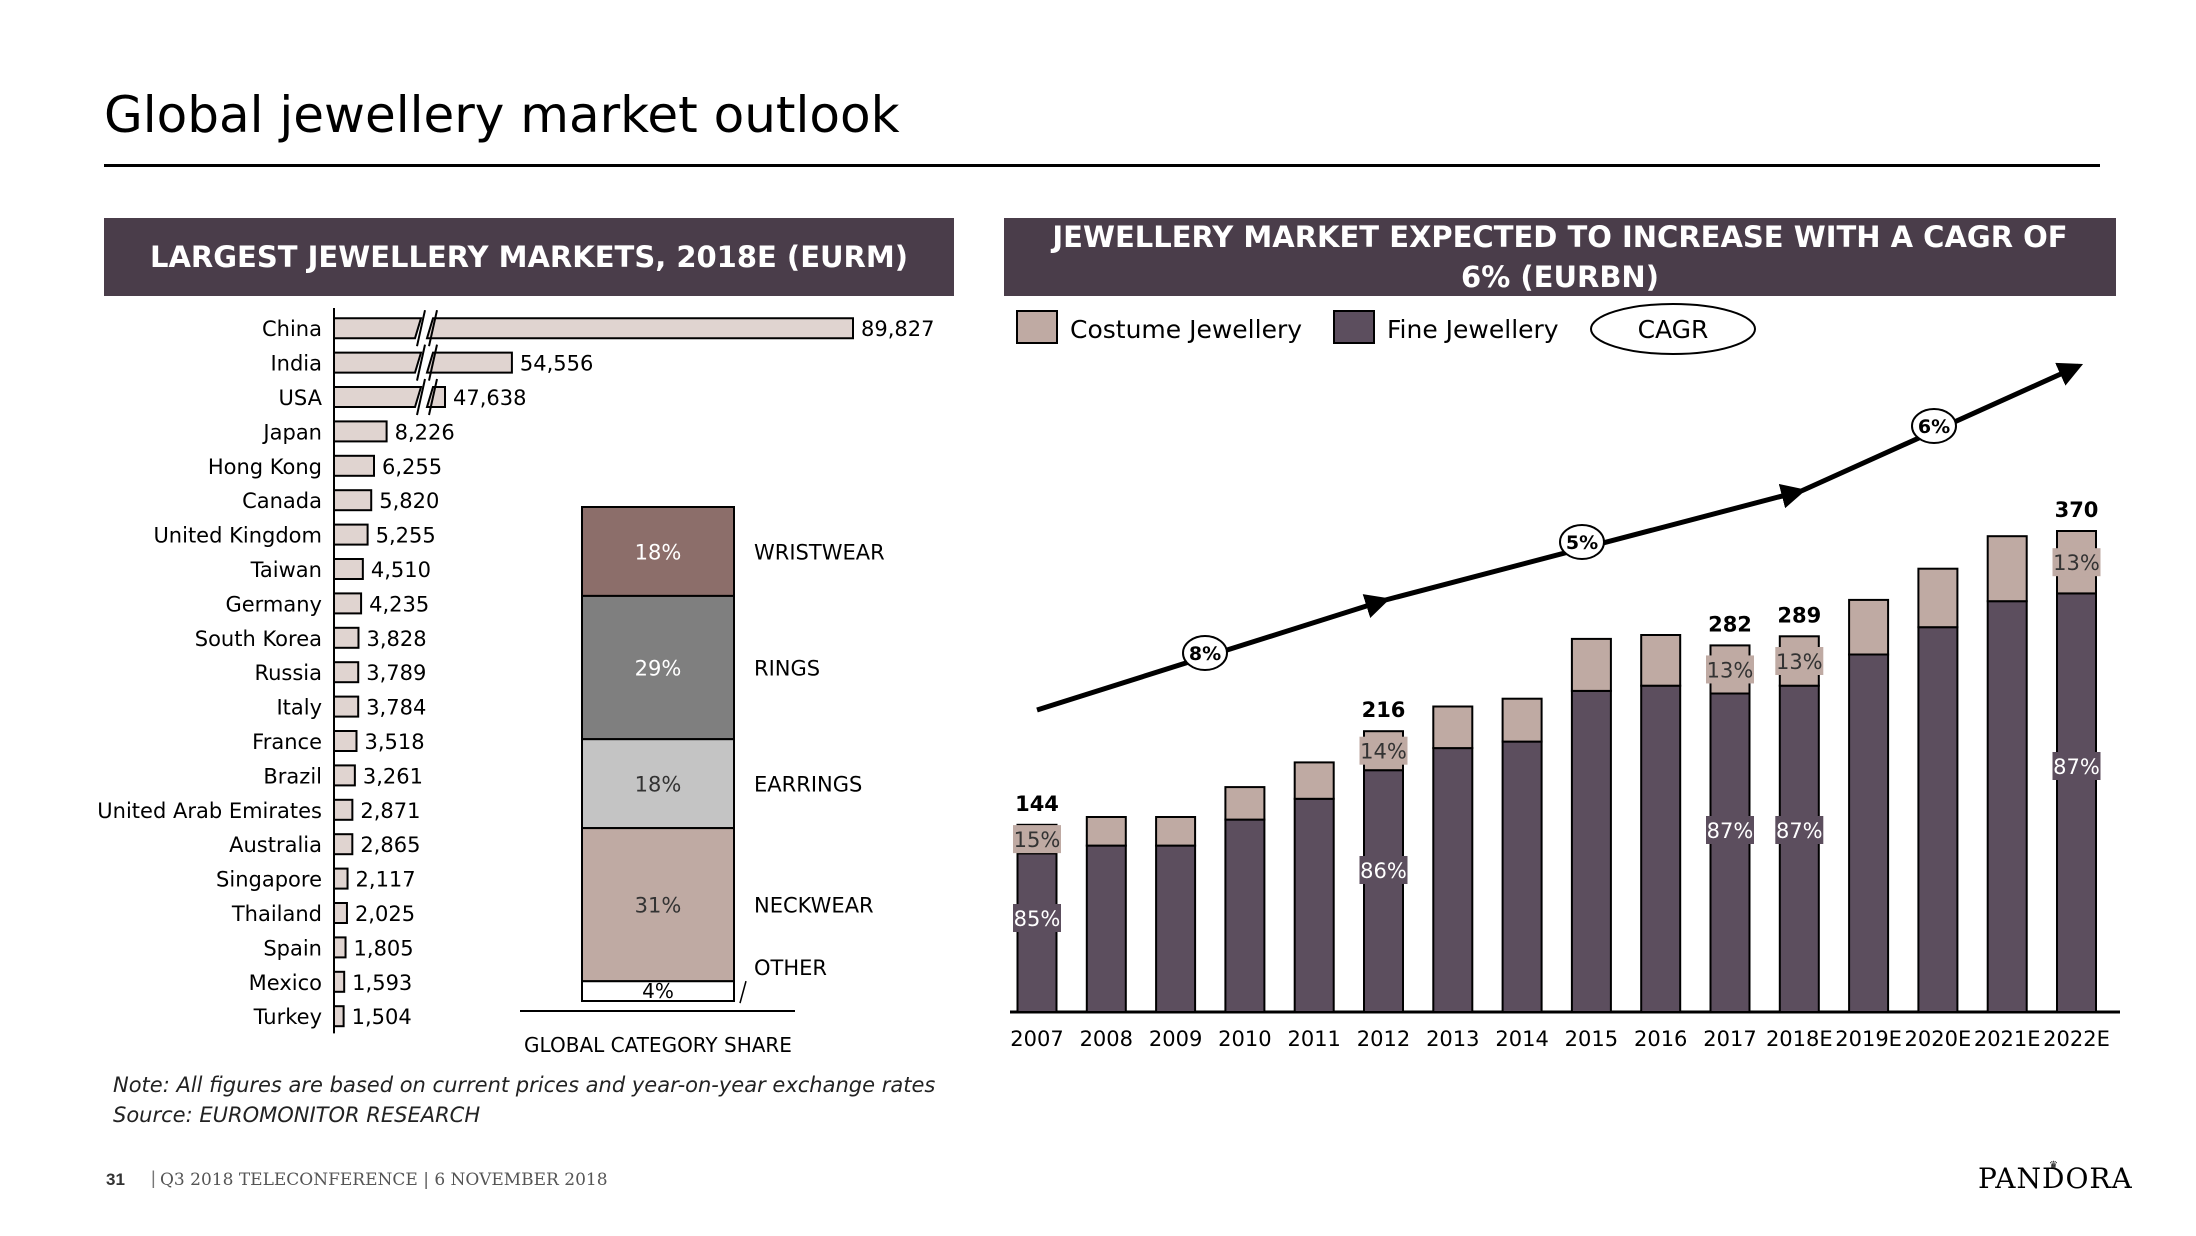 This screenshot has width=2196, height=1236. I want to click on market-category-label: Mexico, so click(285, 983).